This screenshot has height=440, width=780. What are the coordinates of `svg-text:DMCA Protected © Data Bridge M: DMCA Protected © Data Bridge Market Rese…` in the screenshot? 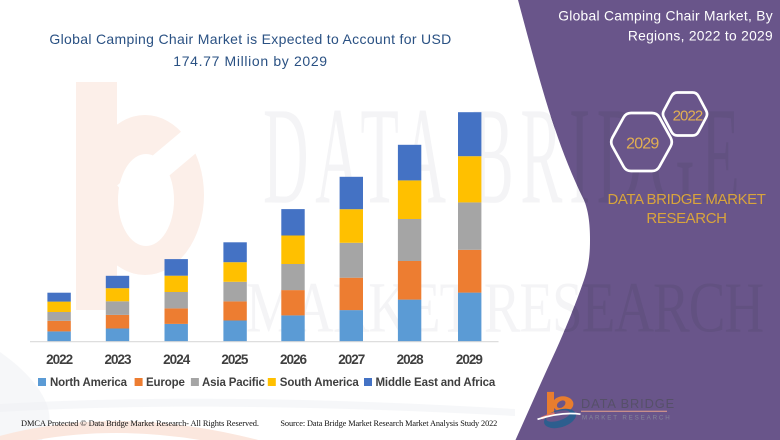 It's located at (140, 423).